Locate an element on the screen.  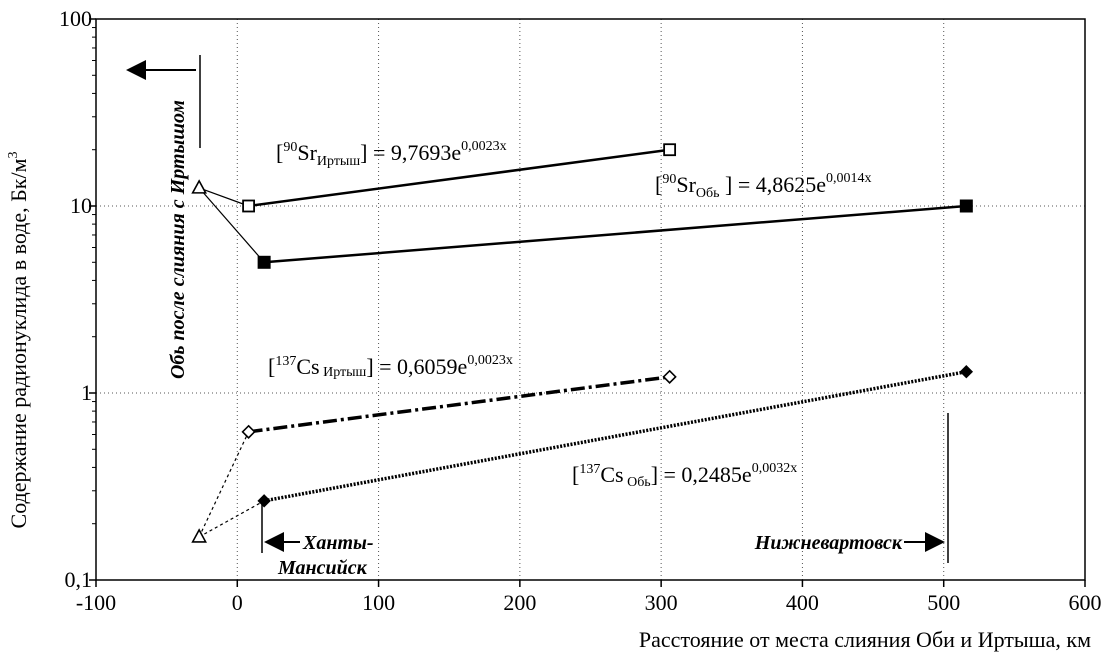
y-tick-label: 10 is located at coordinates (81, 205).